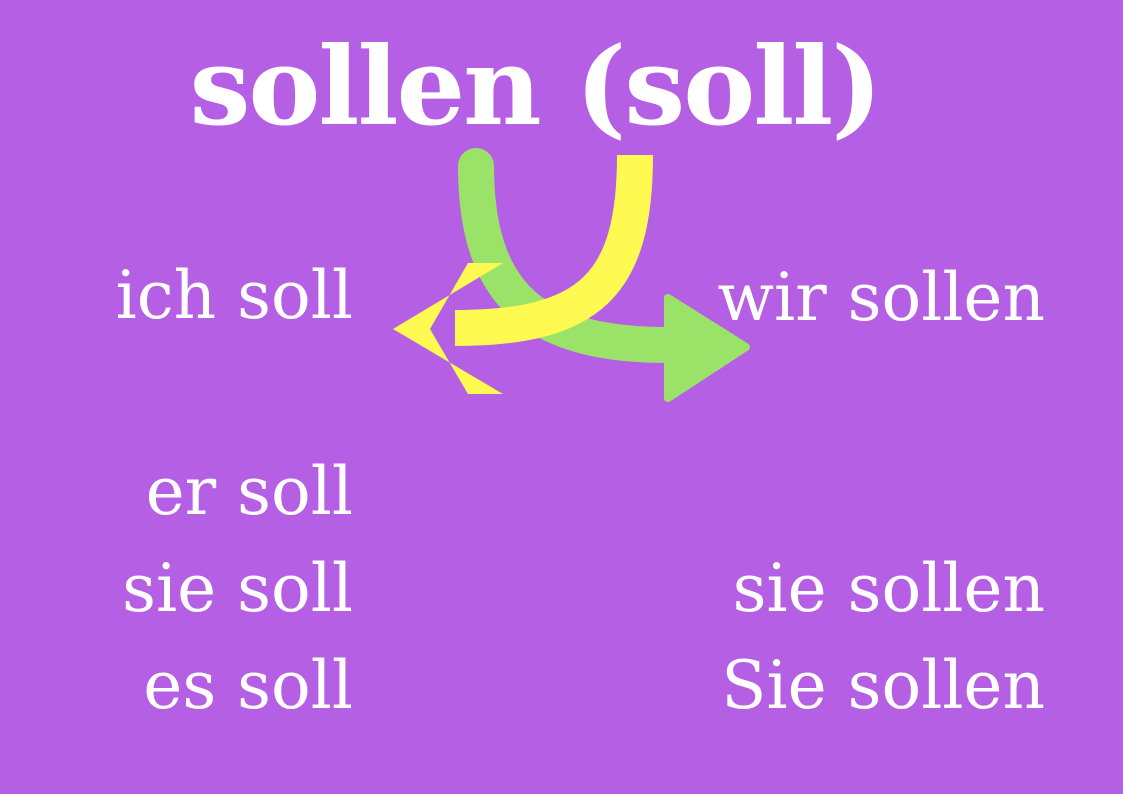 This screenshot has width=1123, height=794. I want to click on conjugation-er: er soll, so click(249, 491).